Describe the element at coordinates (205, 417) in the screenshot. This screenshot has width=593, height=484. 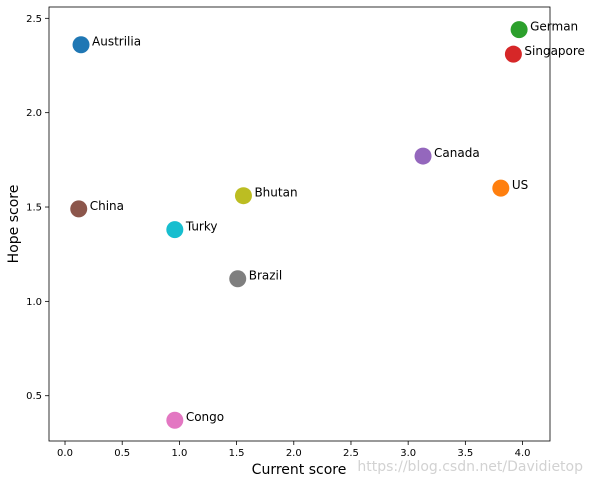
I see `point-label: Congo` at that location.